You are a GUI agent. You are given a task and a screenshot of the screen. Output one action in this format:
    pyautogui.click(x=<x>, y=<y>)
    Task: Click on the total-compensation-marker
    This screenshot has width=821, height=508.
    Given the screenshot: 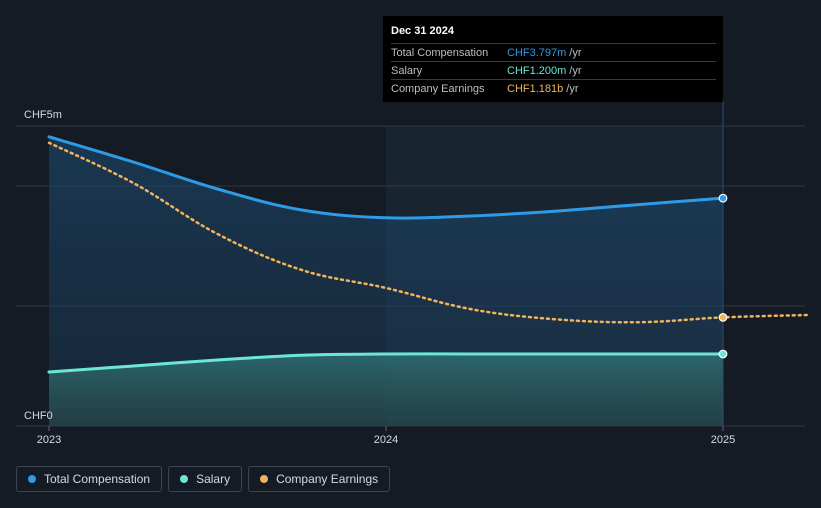 What is the action you would take?
    pyautogui.click(x=723, y=198)
    